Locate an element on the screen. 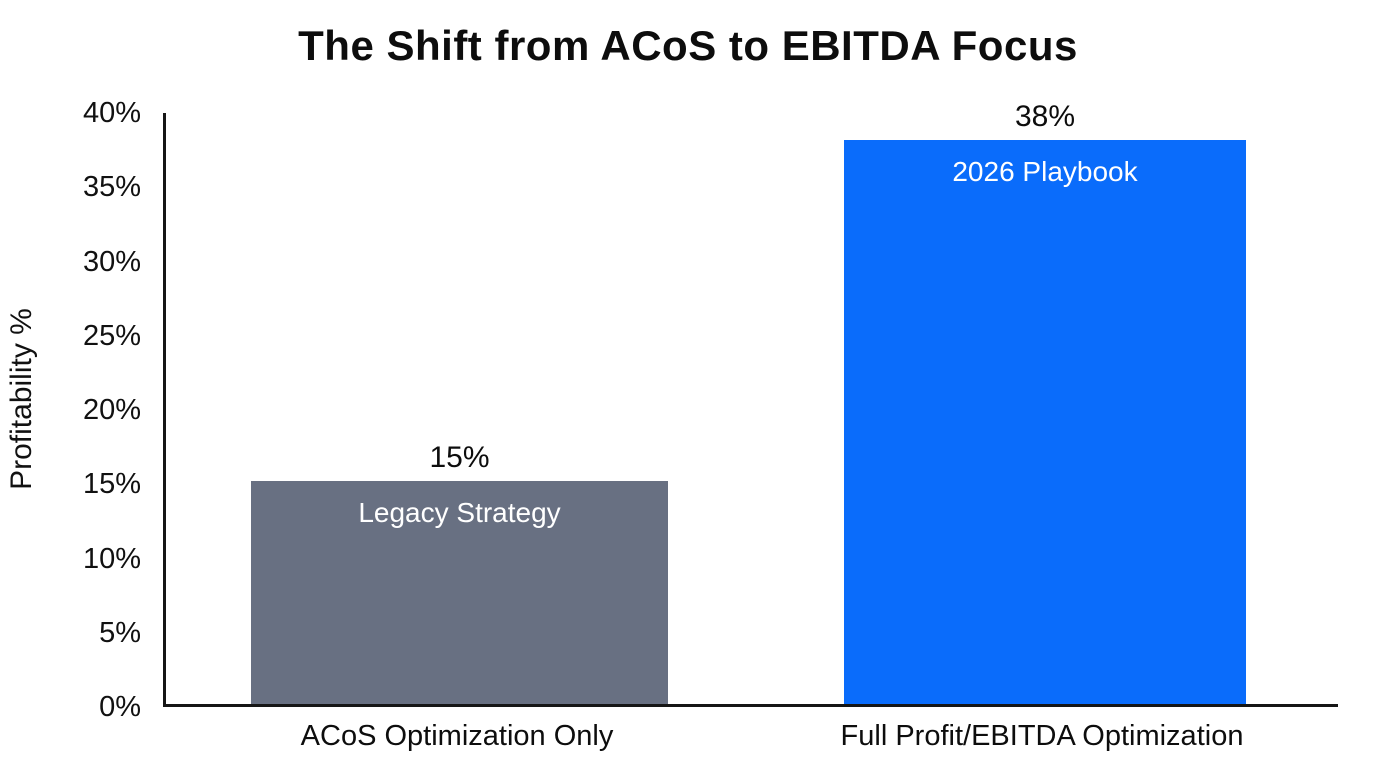 The image size is (1376, 768). bar-inner-label: 2026 Playbook is located at coordinates (1045, 171).